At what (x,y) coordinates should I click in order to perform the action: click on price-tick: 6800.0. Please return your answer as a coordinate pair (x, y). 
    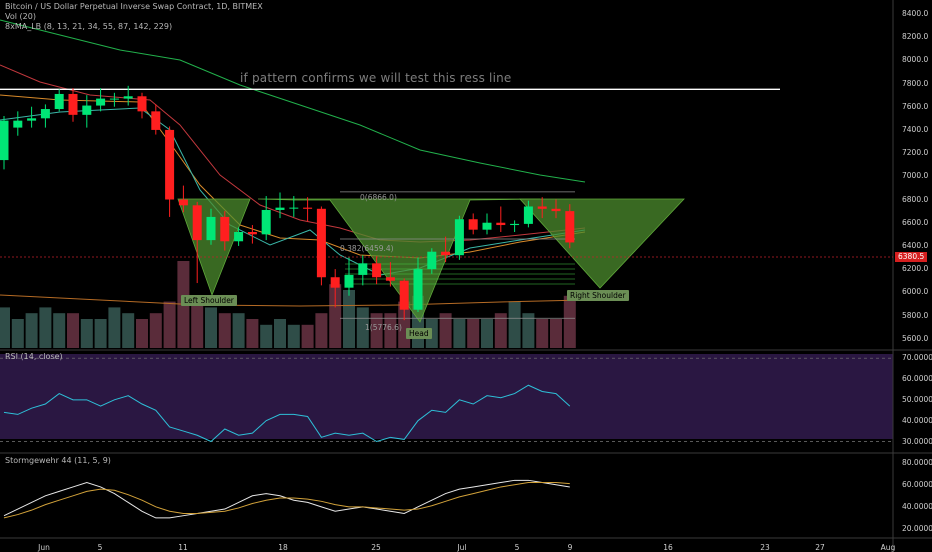
    Looking at the image, I should click on (915, 199).